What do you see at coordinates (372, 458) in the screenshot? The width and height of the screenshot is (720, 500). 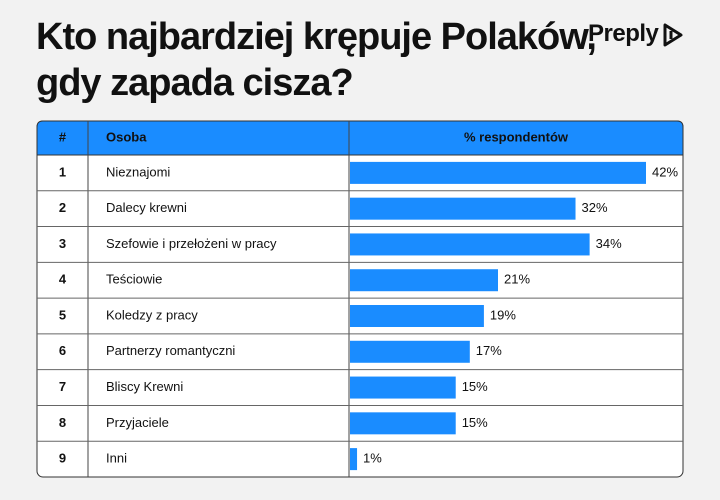 I see `value-label: 1%` at bounding box center [372, 458].